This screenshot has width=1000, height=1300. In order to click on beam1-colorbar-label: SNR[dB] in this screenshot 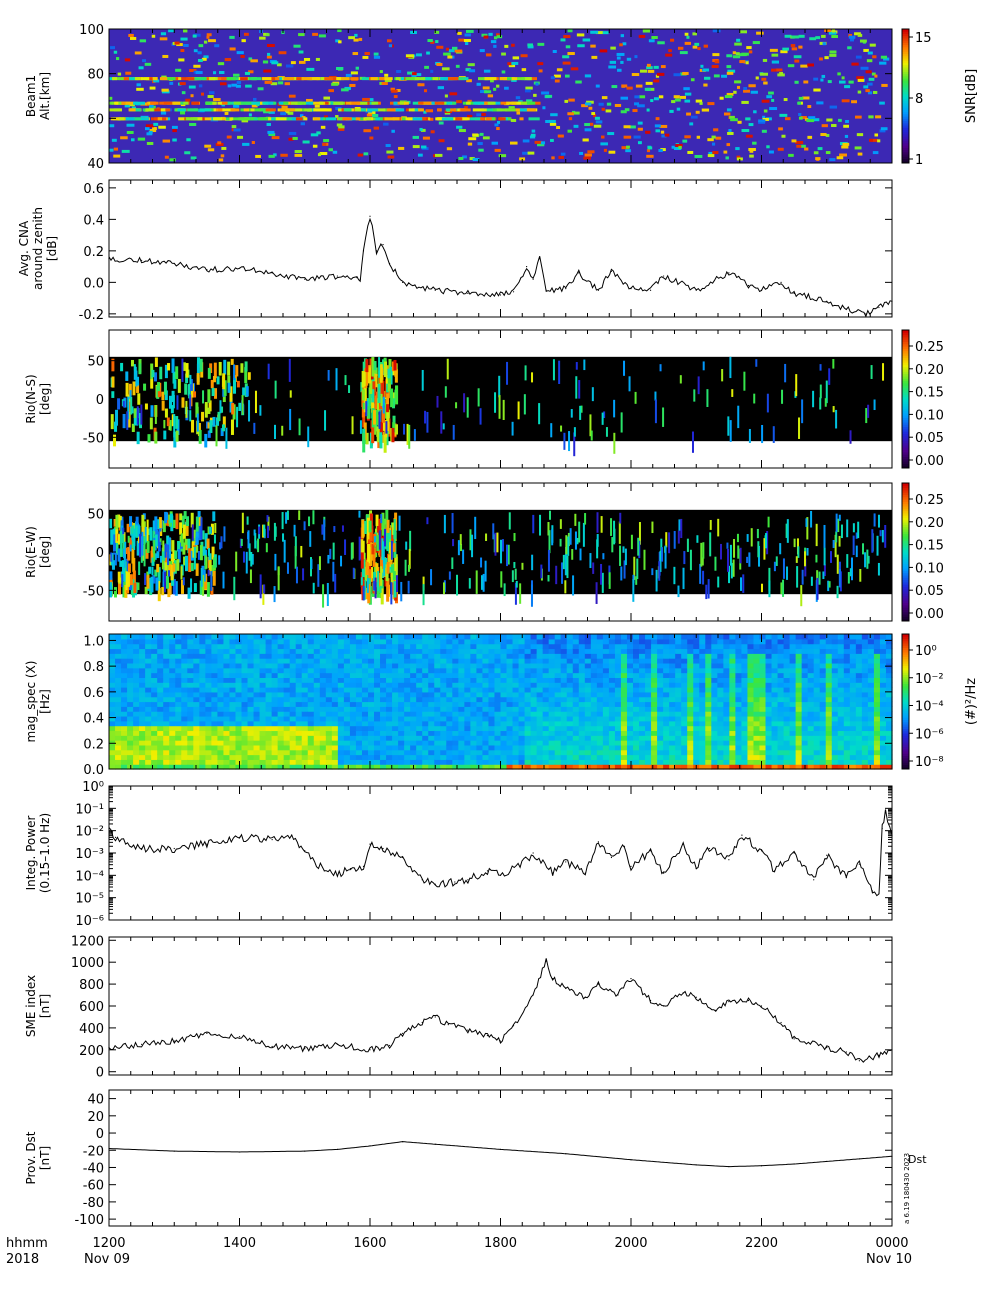, I will do `click(971, 96)`.